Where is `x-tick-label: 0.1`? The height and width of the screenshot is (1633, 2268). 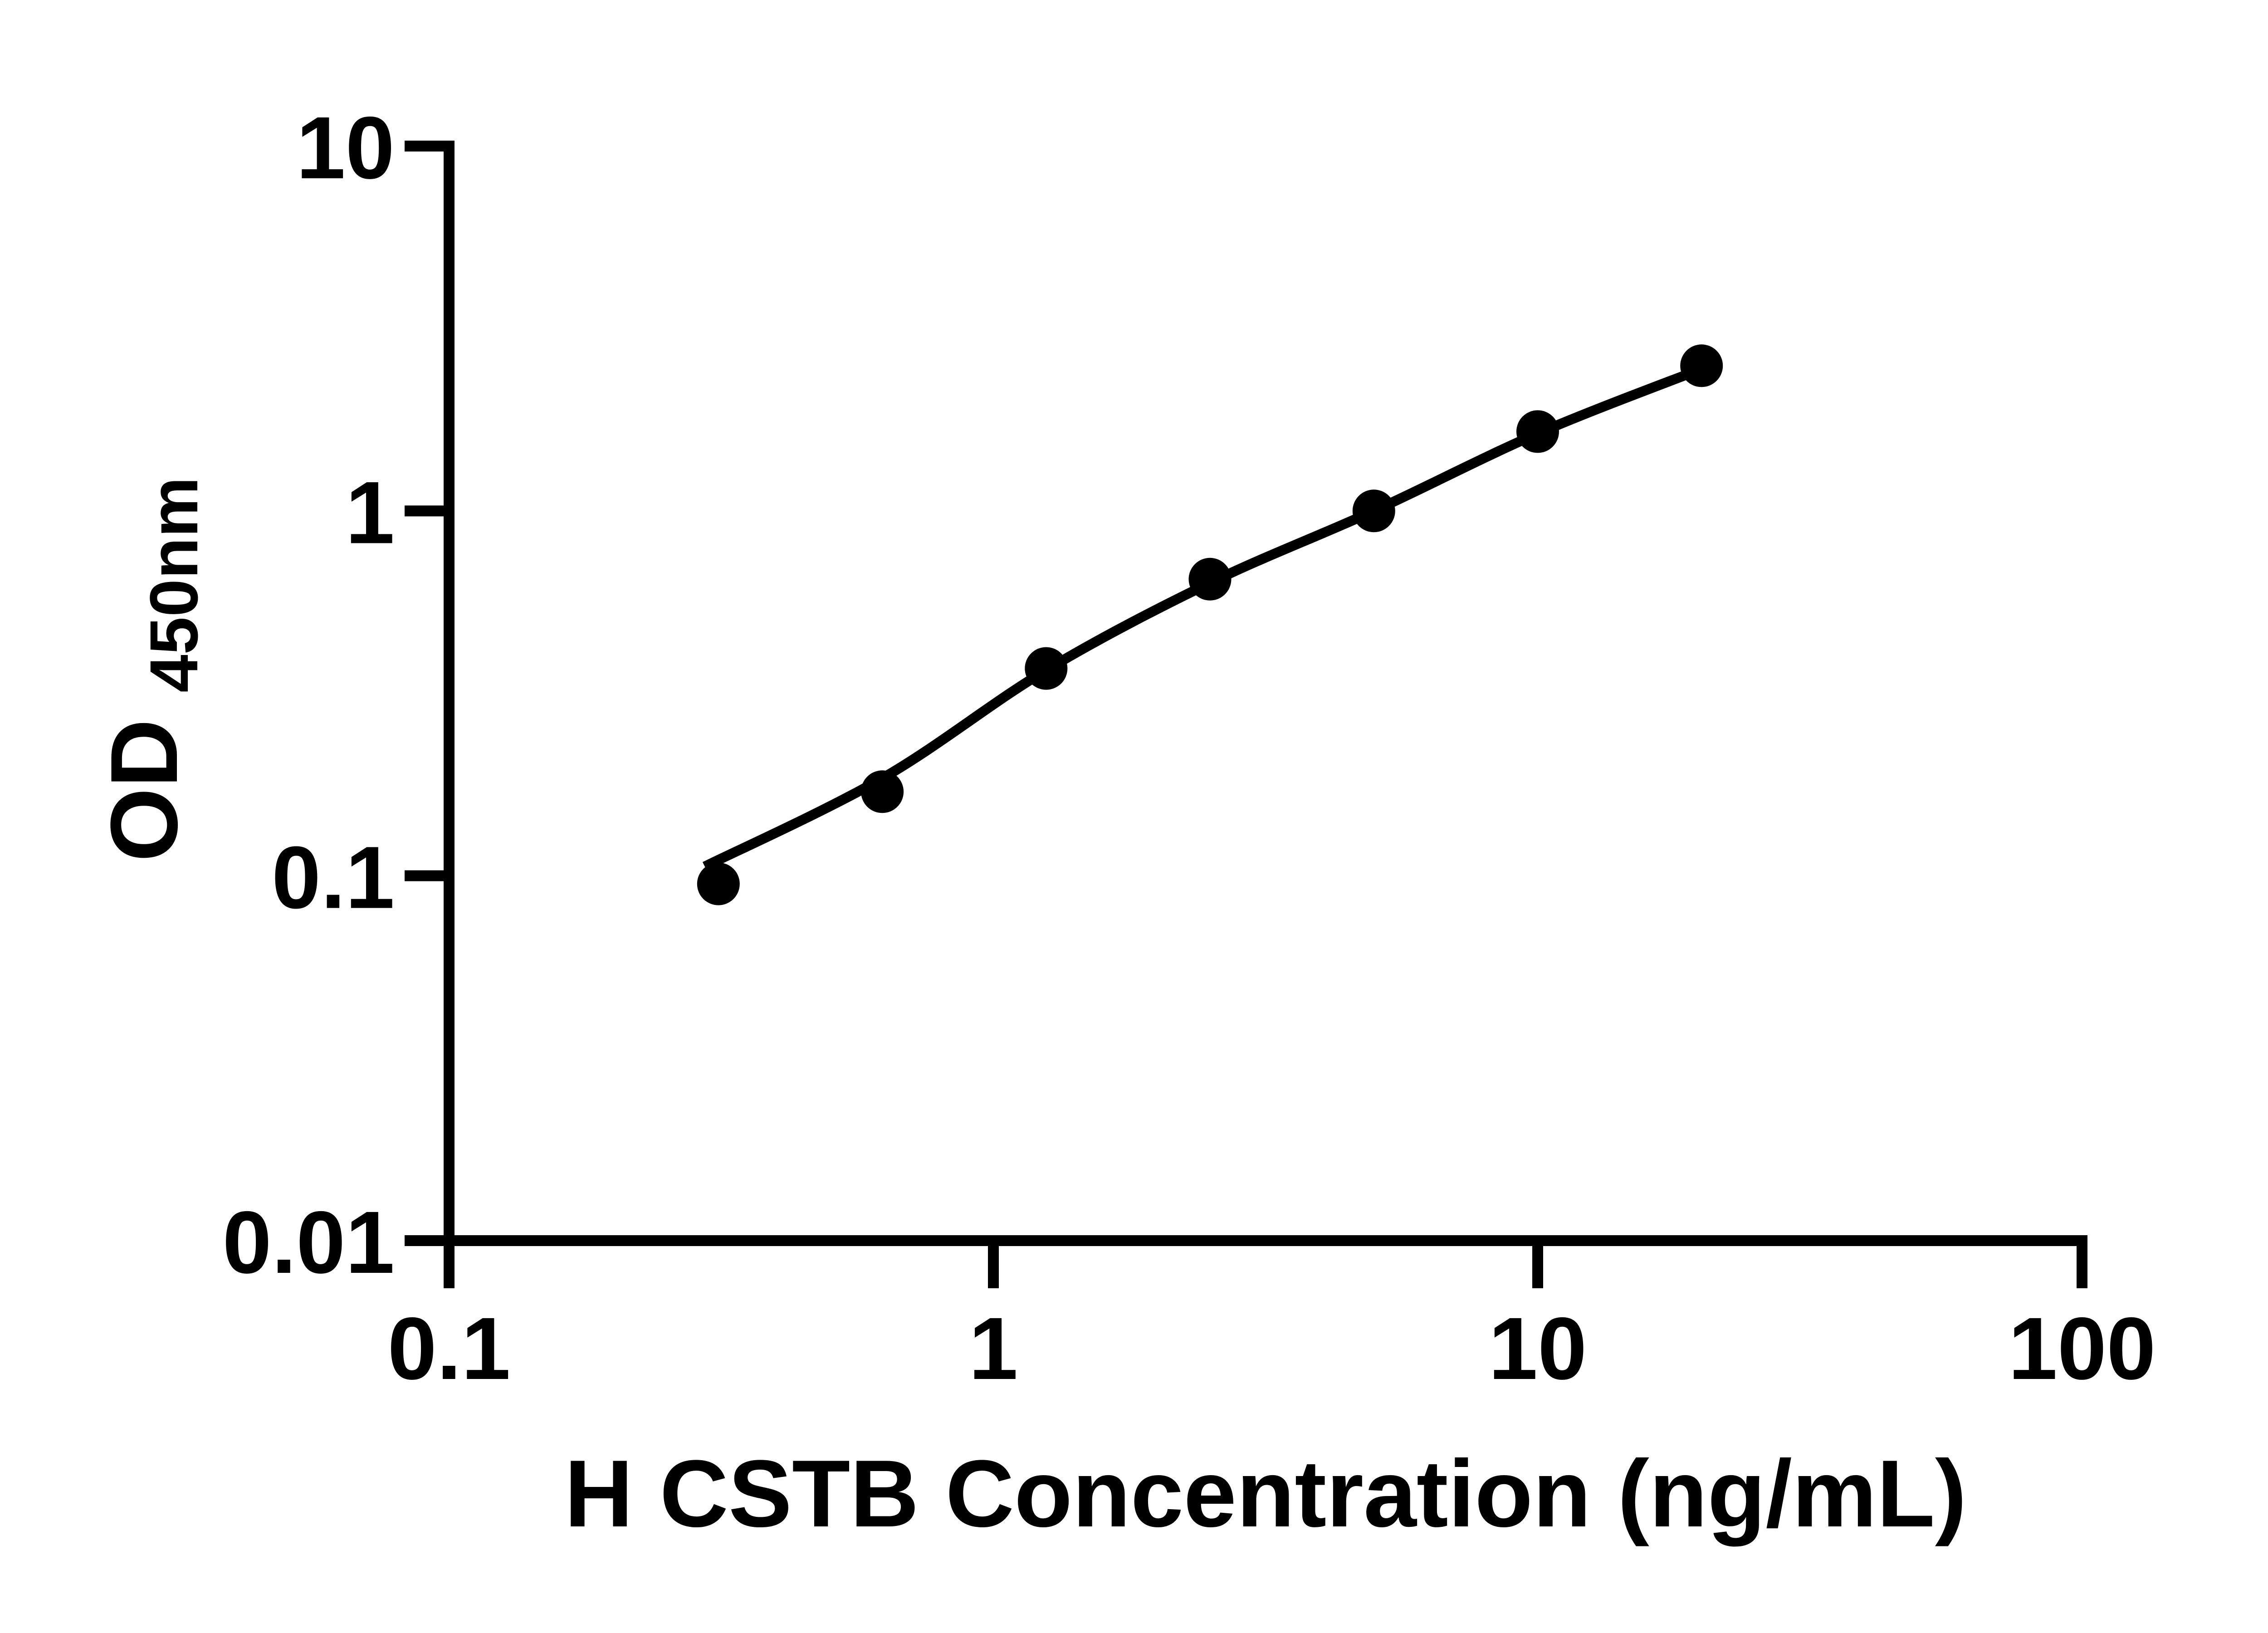 x-tick-label: 0.1 is located at coordinates (449, 1348).